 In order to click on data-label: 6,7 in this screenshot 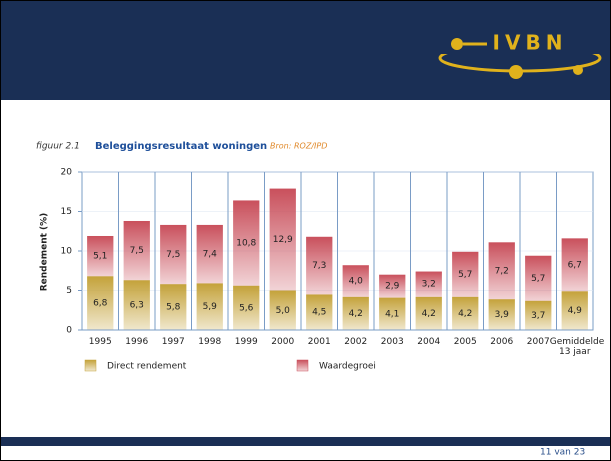, I will do `click(575, 265)`.